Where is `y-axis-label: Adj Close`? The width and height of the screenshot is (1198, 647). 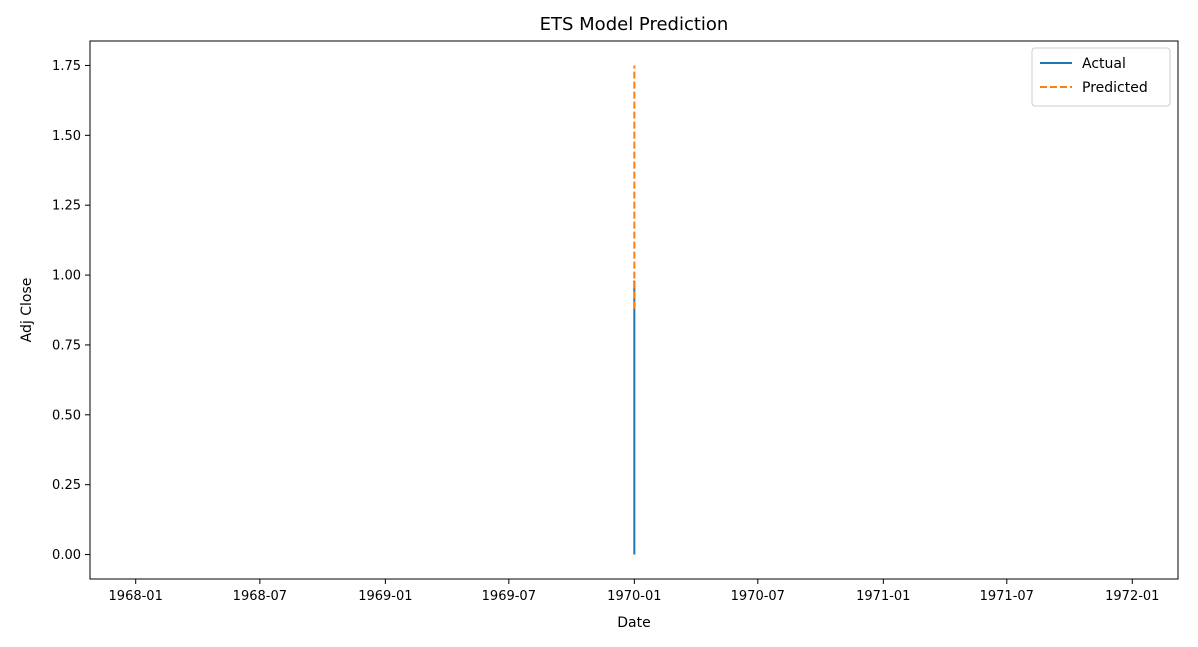
y-axis-label: Adj Close is located at coordinates (27, 310).